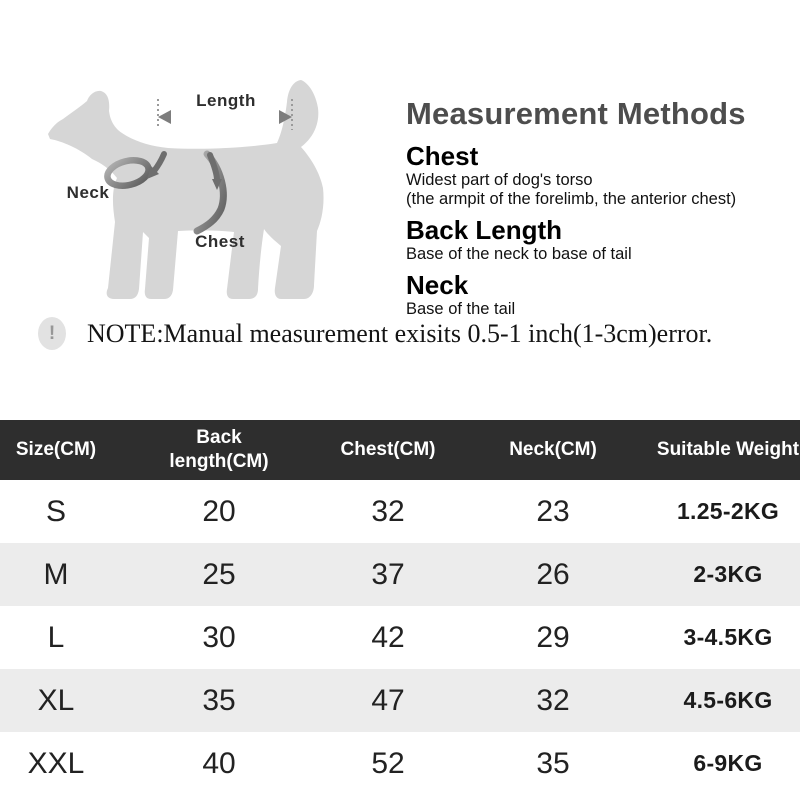 The height and width of the screenshot is (800, 800). I want to click on table-cell-neck: 32, so click(553, 700).